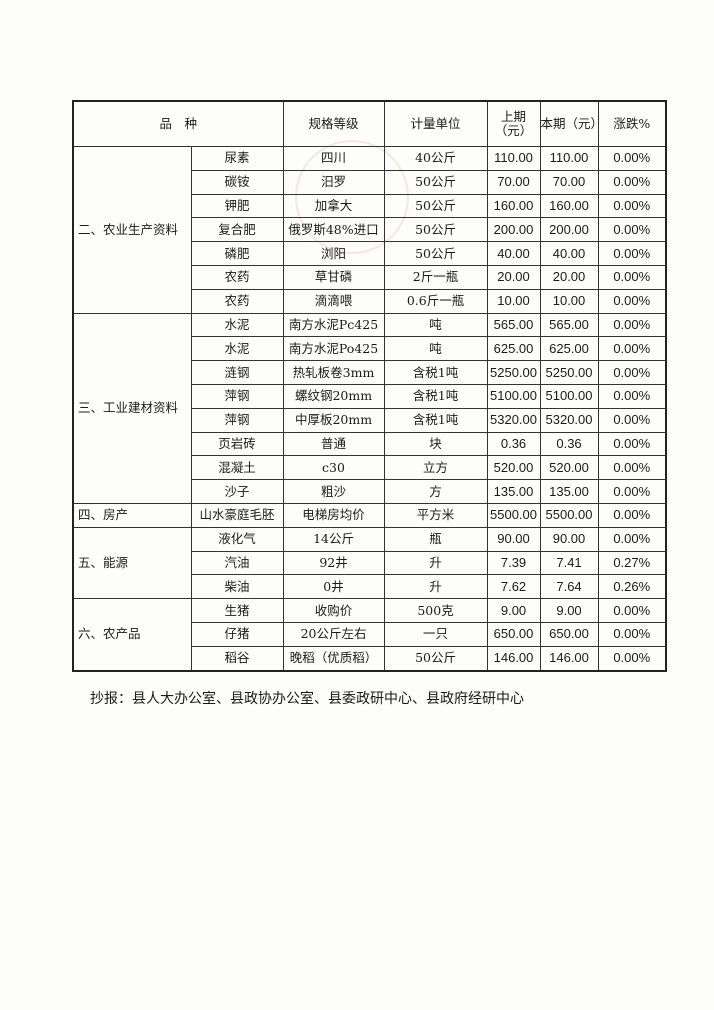 The height and width of the screenshot is (1010, 714). I want to click on prev-cell: 200.00, so click(513, 230).